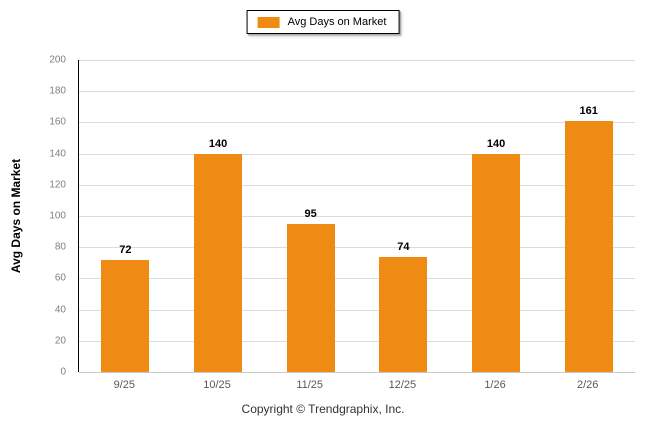  Describe the element at coordinates (60, 247) in the screenshot. I see `y-tick-label: 80` at that location.